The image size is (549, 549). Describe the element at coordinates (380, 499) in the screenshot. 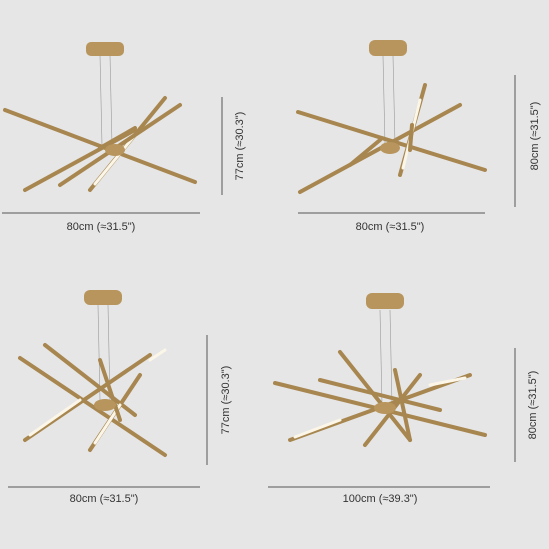

I see `width-label: 100cm (≈39.3")` at that location.